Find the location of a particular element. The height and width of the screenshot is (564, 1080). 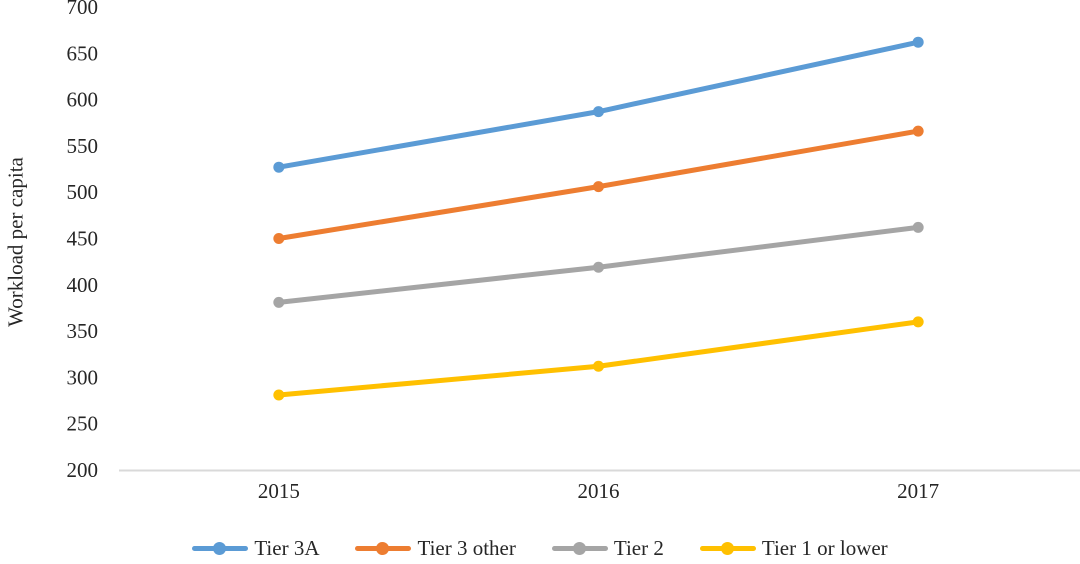

y-tick-label: 200 is located at coordinates (83, 470).